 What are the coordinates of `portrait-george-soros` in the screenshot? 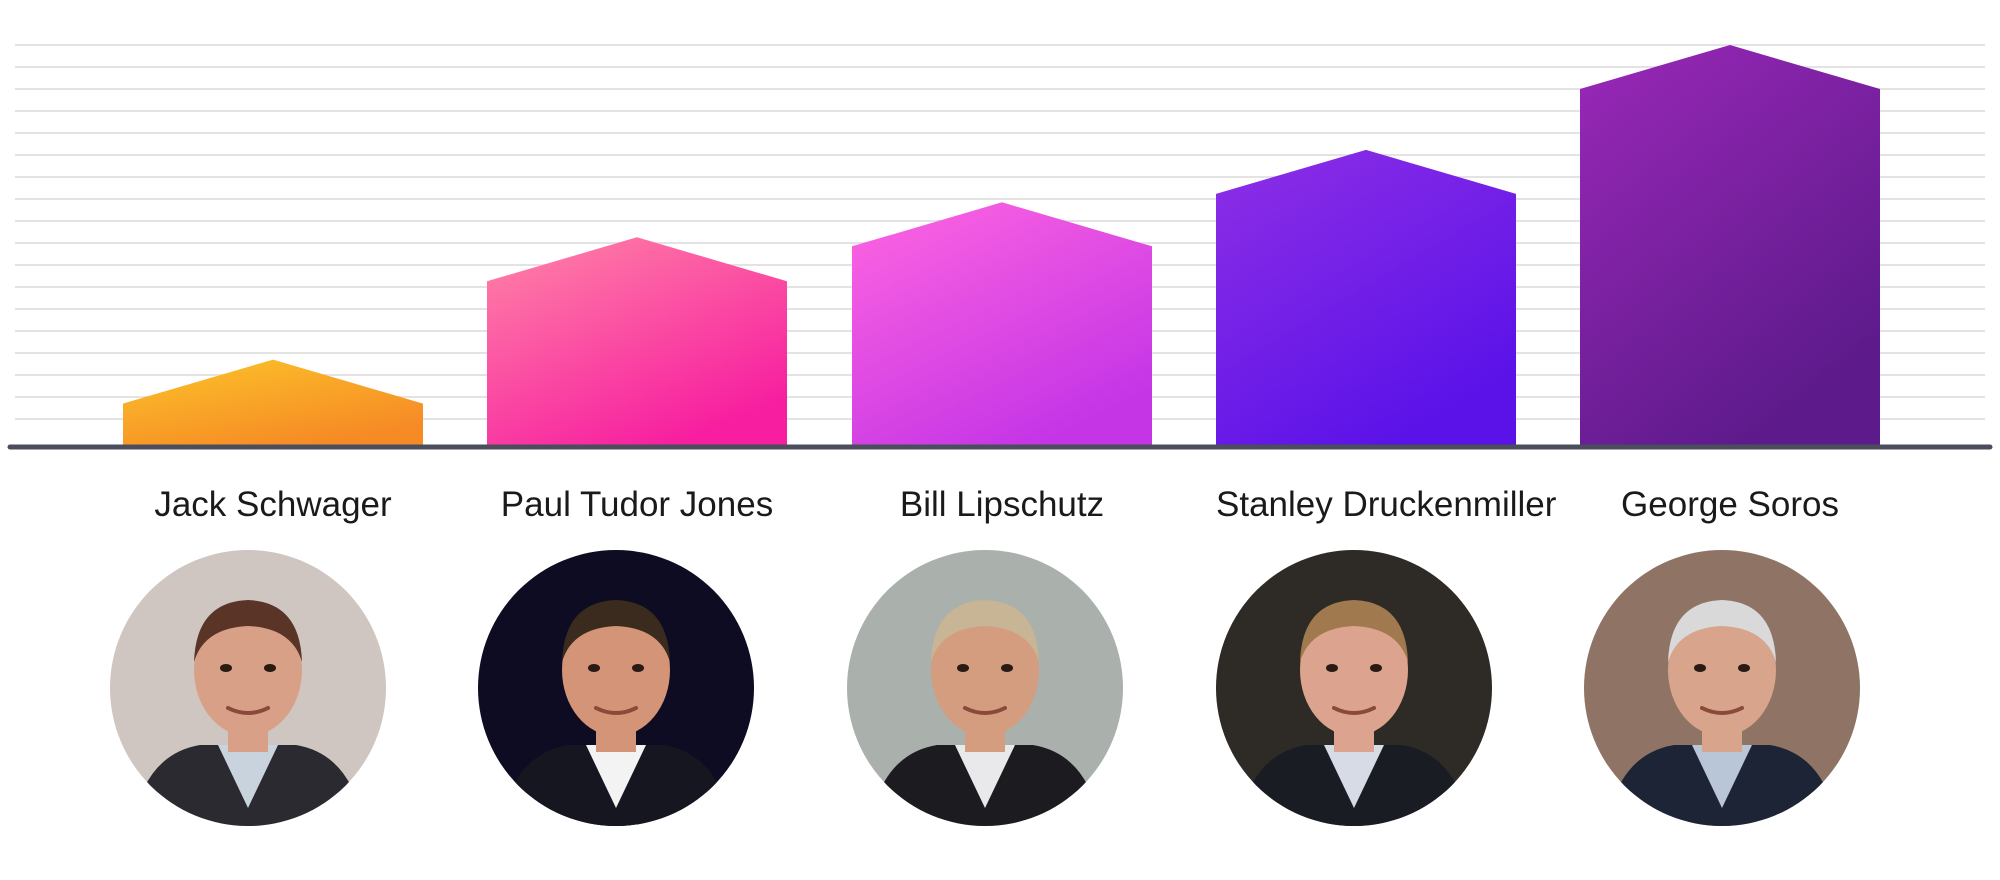 It's located at (1722, 688).